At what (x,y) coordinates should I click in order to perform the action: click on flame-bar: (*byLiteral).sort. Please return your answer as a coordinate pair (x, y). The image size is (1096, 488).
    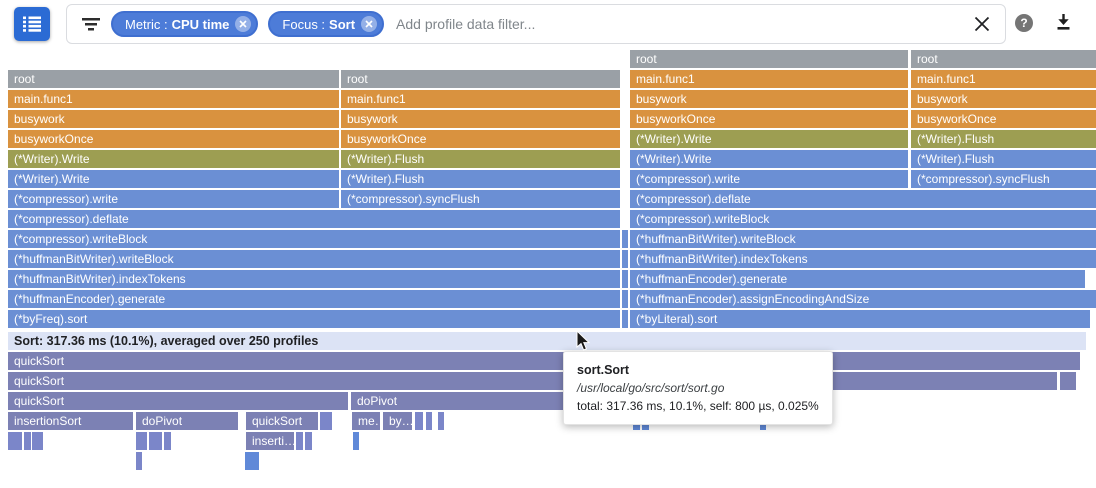
    Looking at the image, I should click on (860, 319).